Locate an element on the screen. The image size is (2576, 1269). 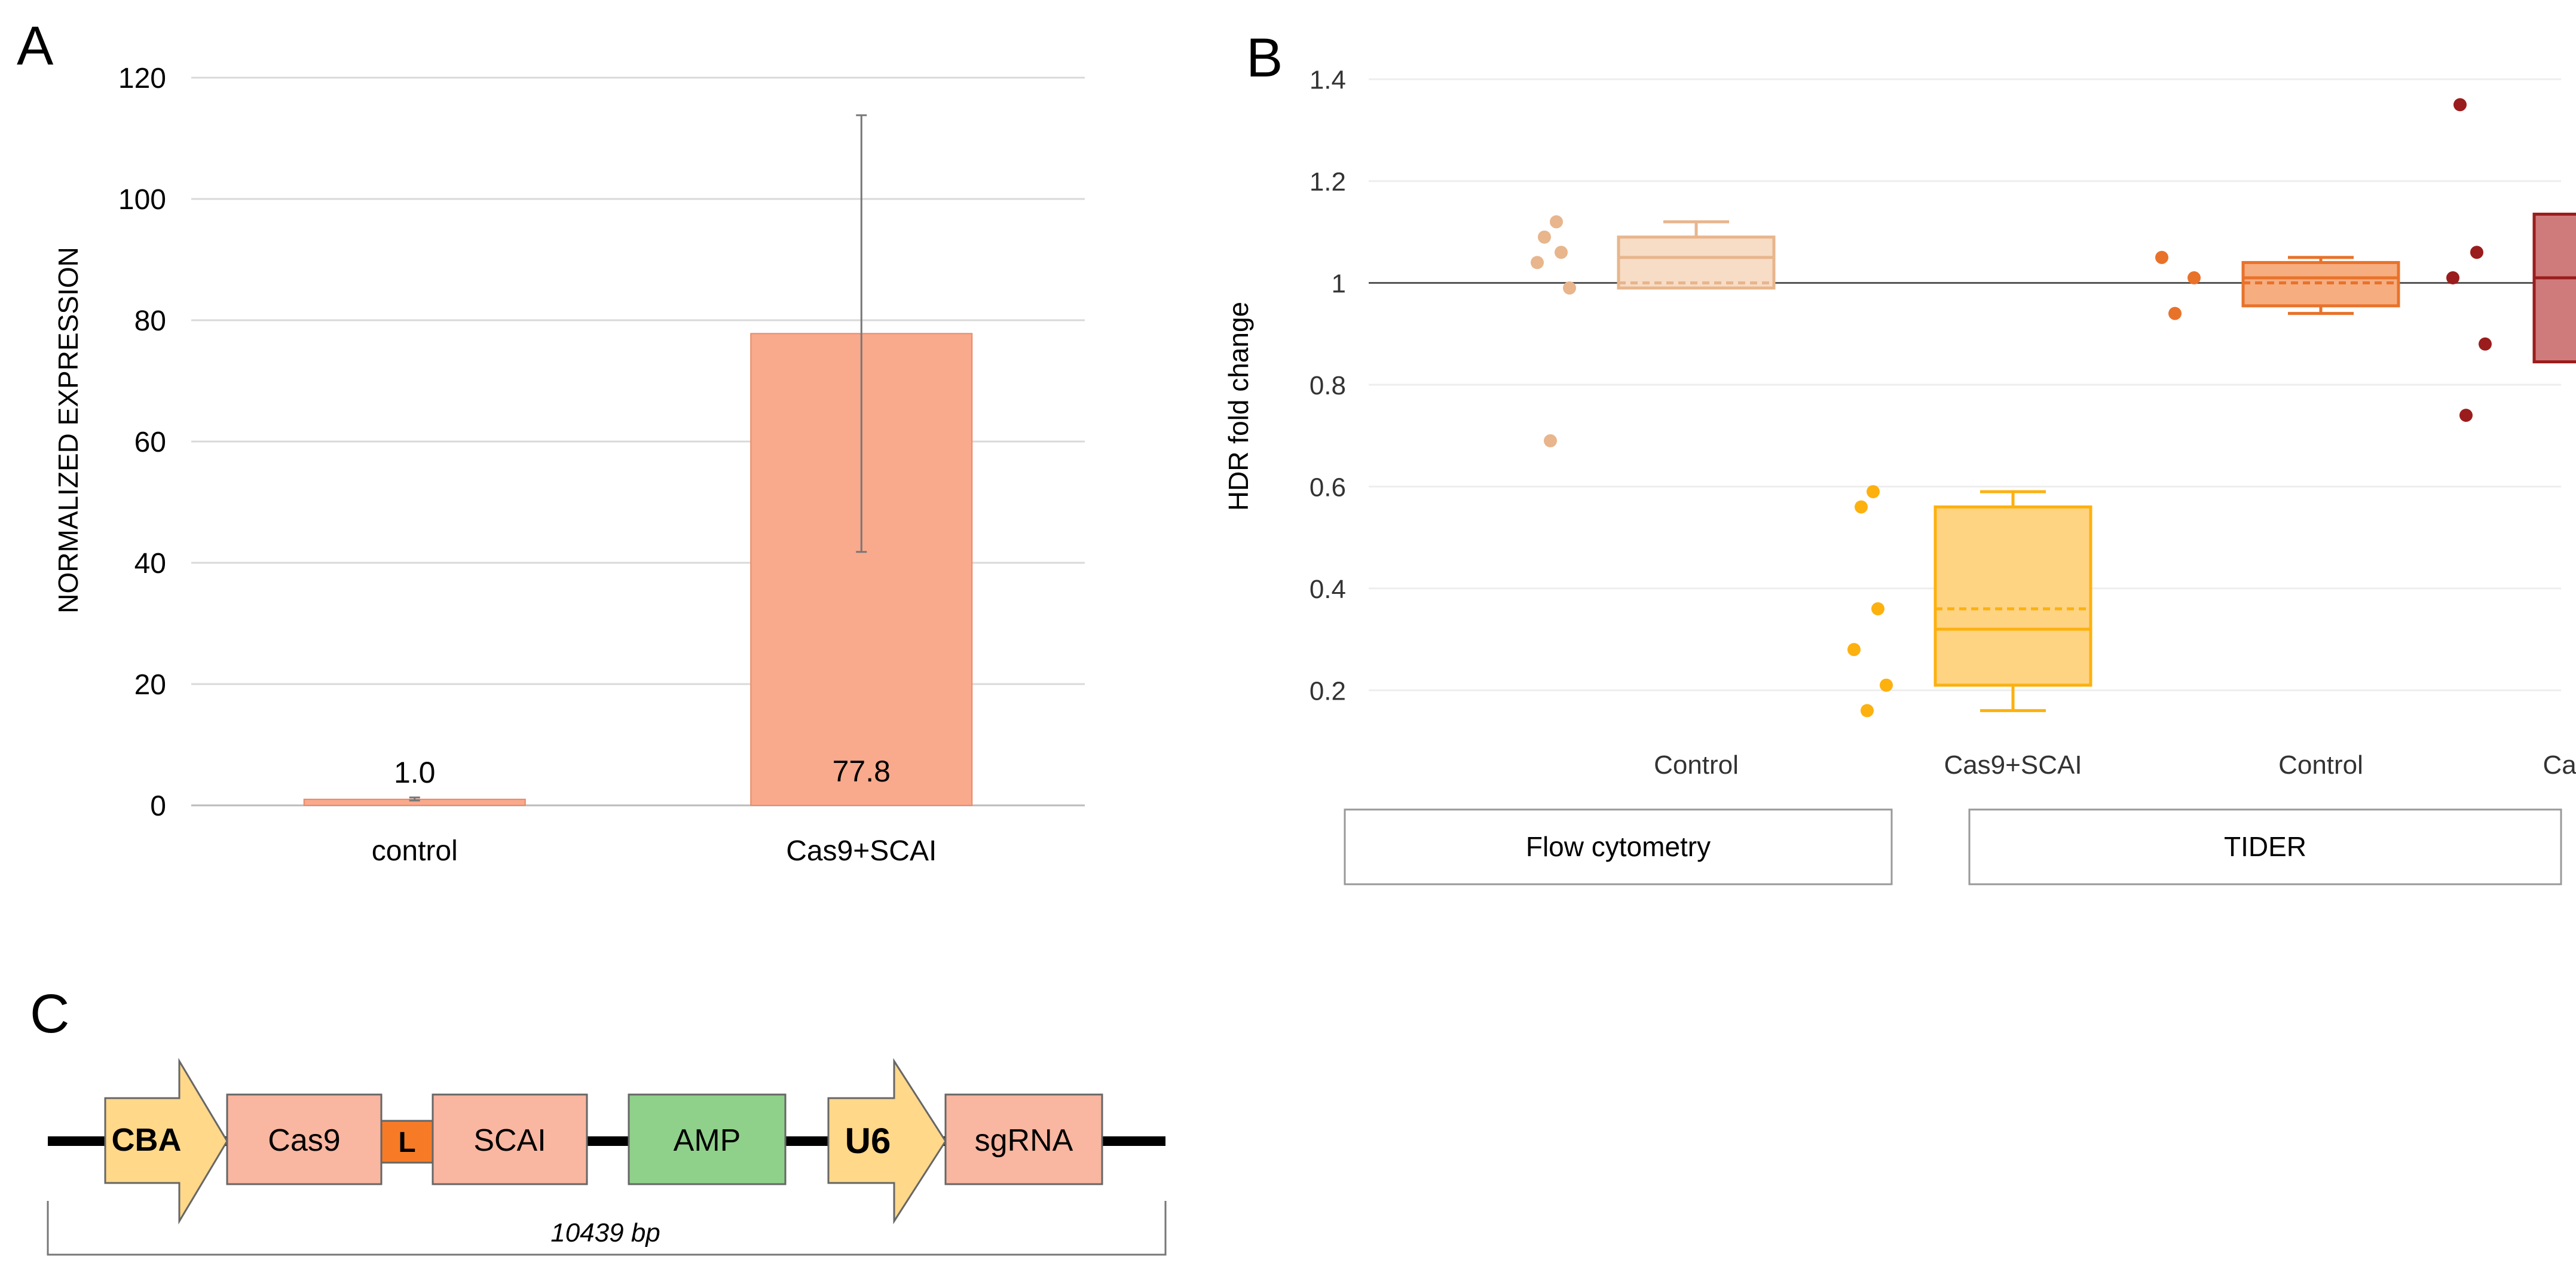
y-tick-label: 100 is located at coordinates (142, 200).